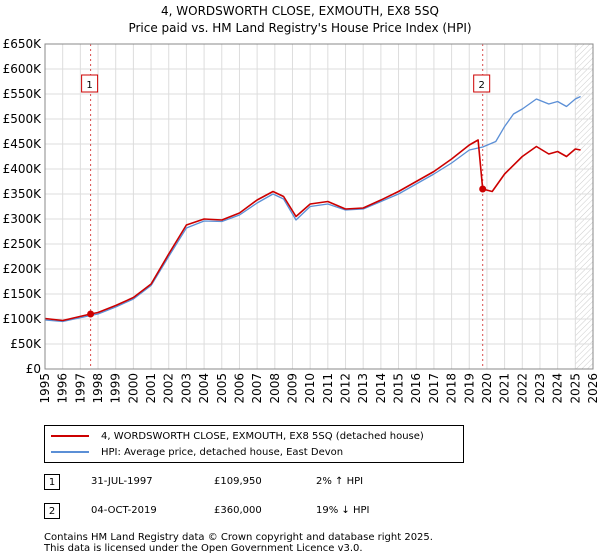 The image size is (600, 560). What do you see at coordinates (416, 388) in the screenshot?
I see `x-tick-label: 2016` at bounding box center [416, 388].